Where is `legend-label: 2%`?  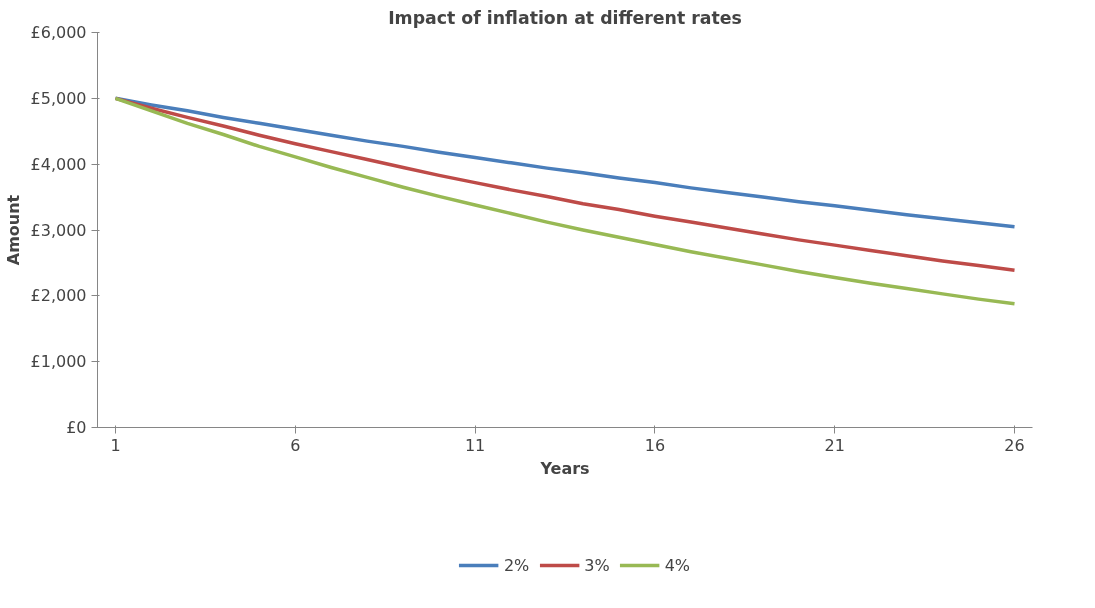
legend-label: 2% is located at coordinates (516, 565).